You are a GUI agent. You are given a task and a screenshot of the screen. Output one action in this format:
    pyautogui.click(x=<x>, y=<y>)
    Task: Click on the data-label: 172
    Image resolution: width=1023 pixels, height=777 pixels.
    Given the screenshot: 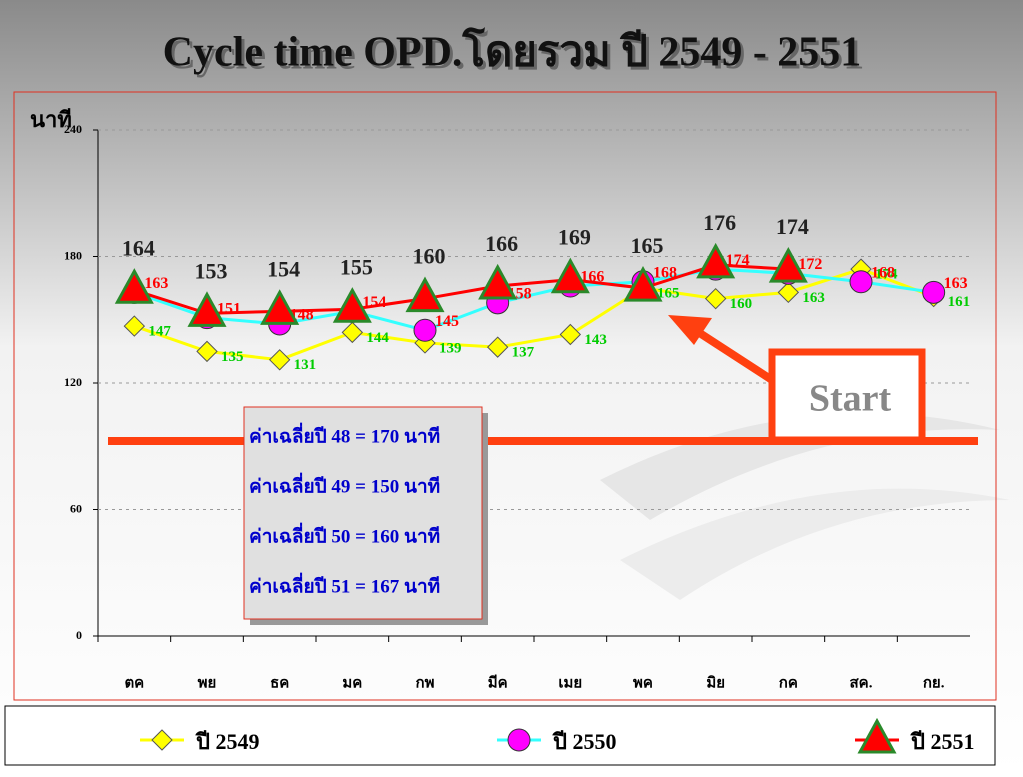 What is the action you would take?
    pyautogui.click(x=810, y=264)
    